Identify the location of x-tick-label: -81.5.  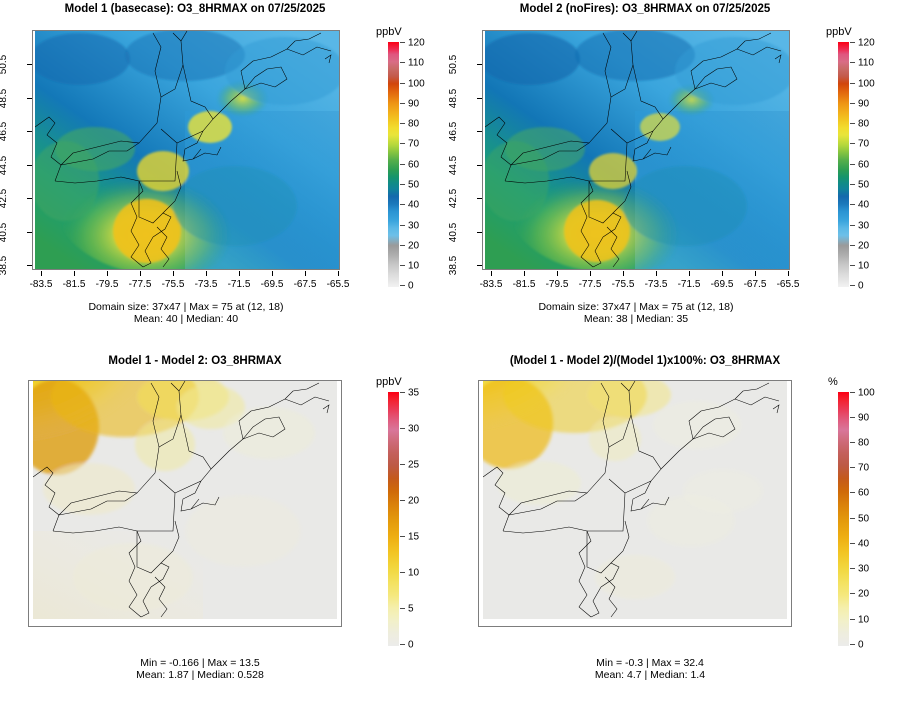
(524, 284).